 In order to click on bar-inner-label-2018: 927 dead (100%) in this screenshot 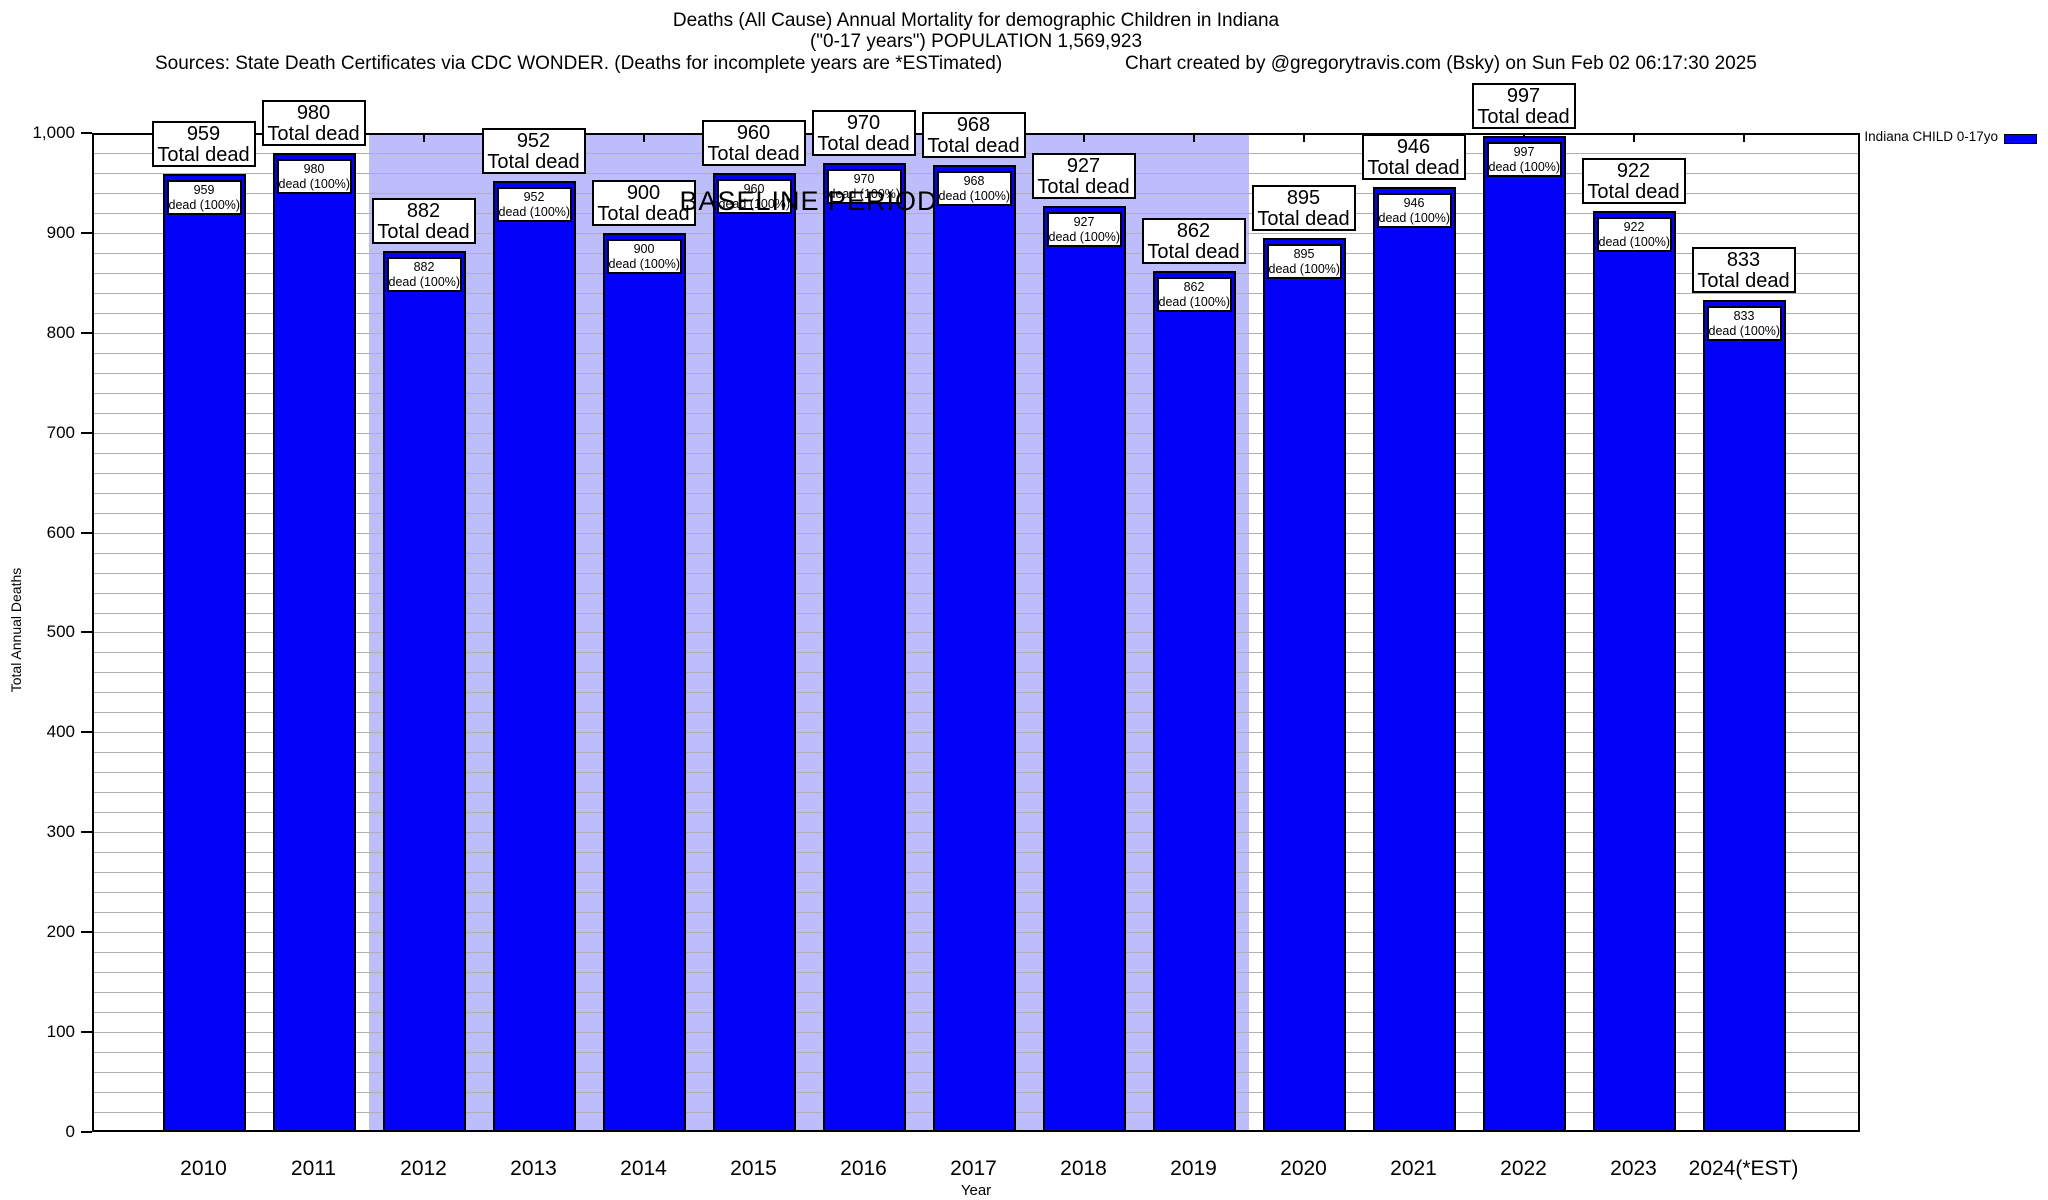, I will do `click(1084, 229)`.